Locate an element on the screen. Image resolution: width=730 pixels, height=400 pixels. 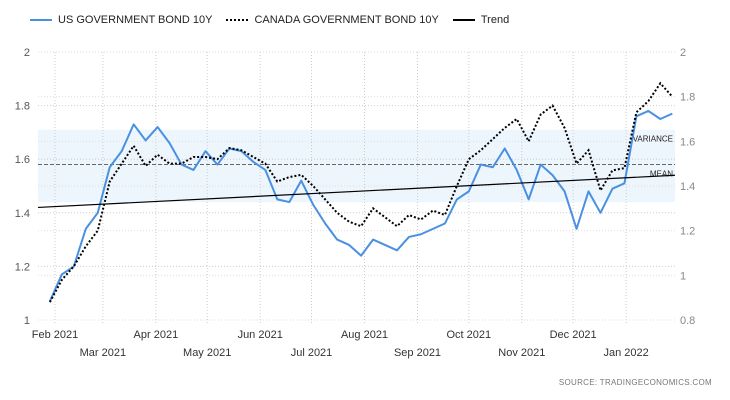
x-tick-label: Jan 2022 is located at coordinates (626, 353).